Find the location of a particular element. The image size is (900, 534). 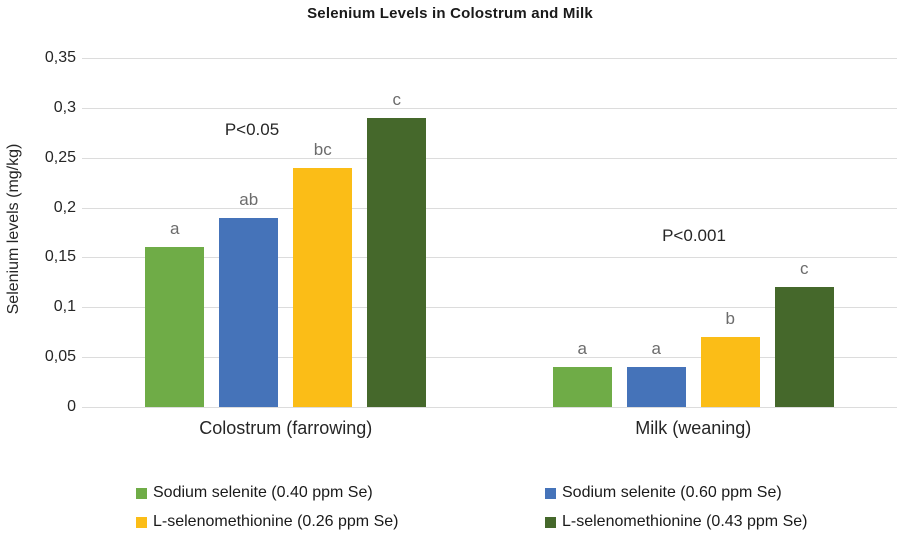

y-tick-label: 0,25 is located at coordinates (60, 157).